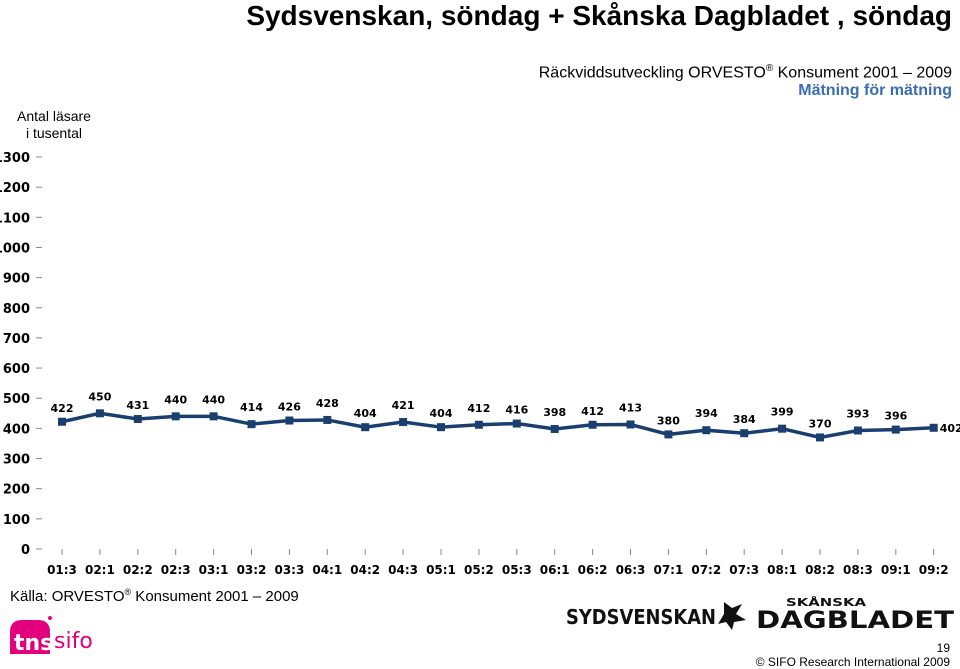 The height and width of the screenshot is (669, 960). I want to click on y-tick-label: 900, so click(16, 279).